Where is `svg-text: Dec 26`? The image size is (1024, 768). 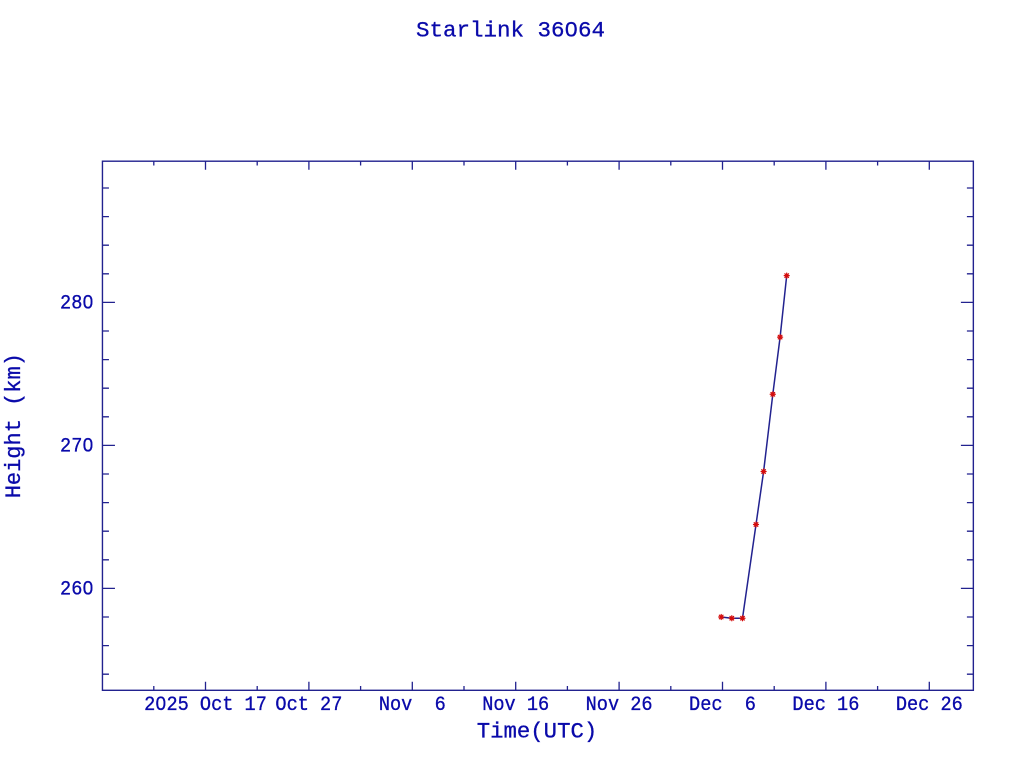 svg-text: Dec 26 is located at coordinates (929, 704).